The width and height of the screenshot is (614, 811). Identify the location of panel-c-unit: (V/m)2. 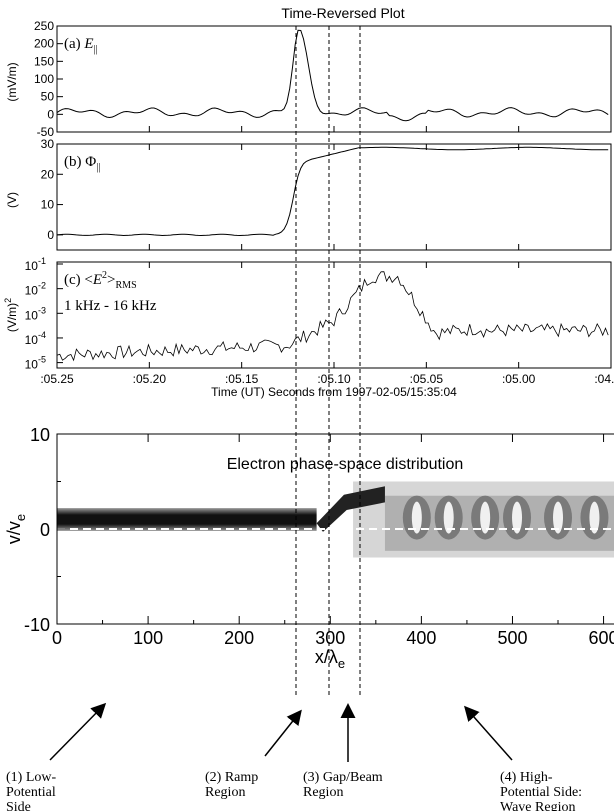
(11, 315).